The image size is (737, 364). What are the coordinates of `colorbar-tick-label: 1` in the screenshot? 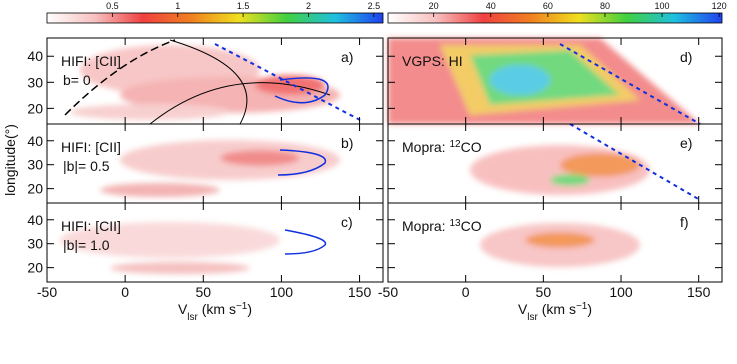 It's located at (177, 6).